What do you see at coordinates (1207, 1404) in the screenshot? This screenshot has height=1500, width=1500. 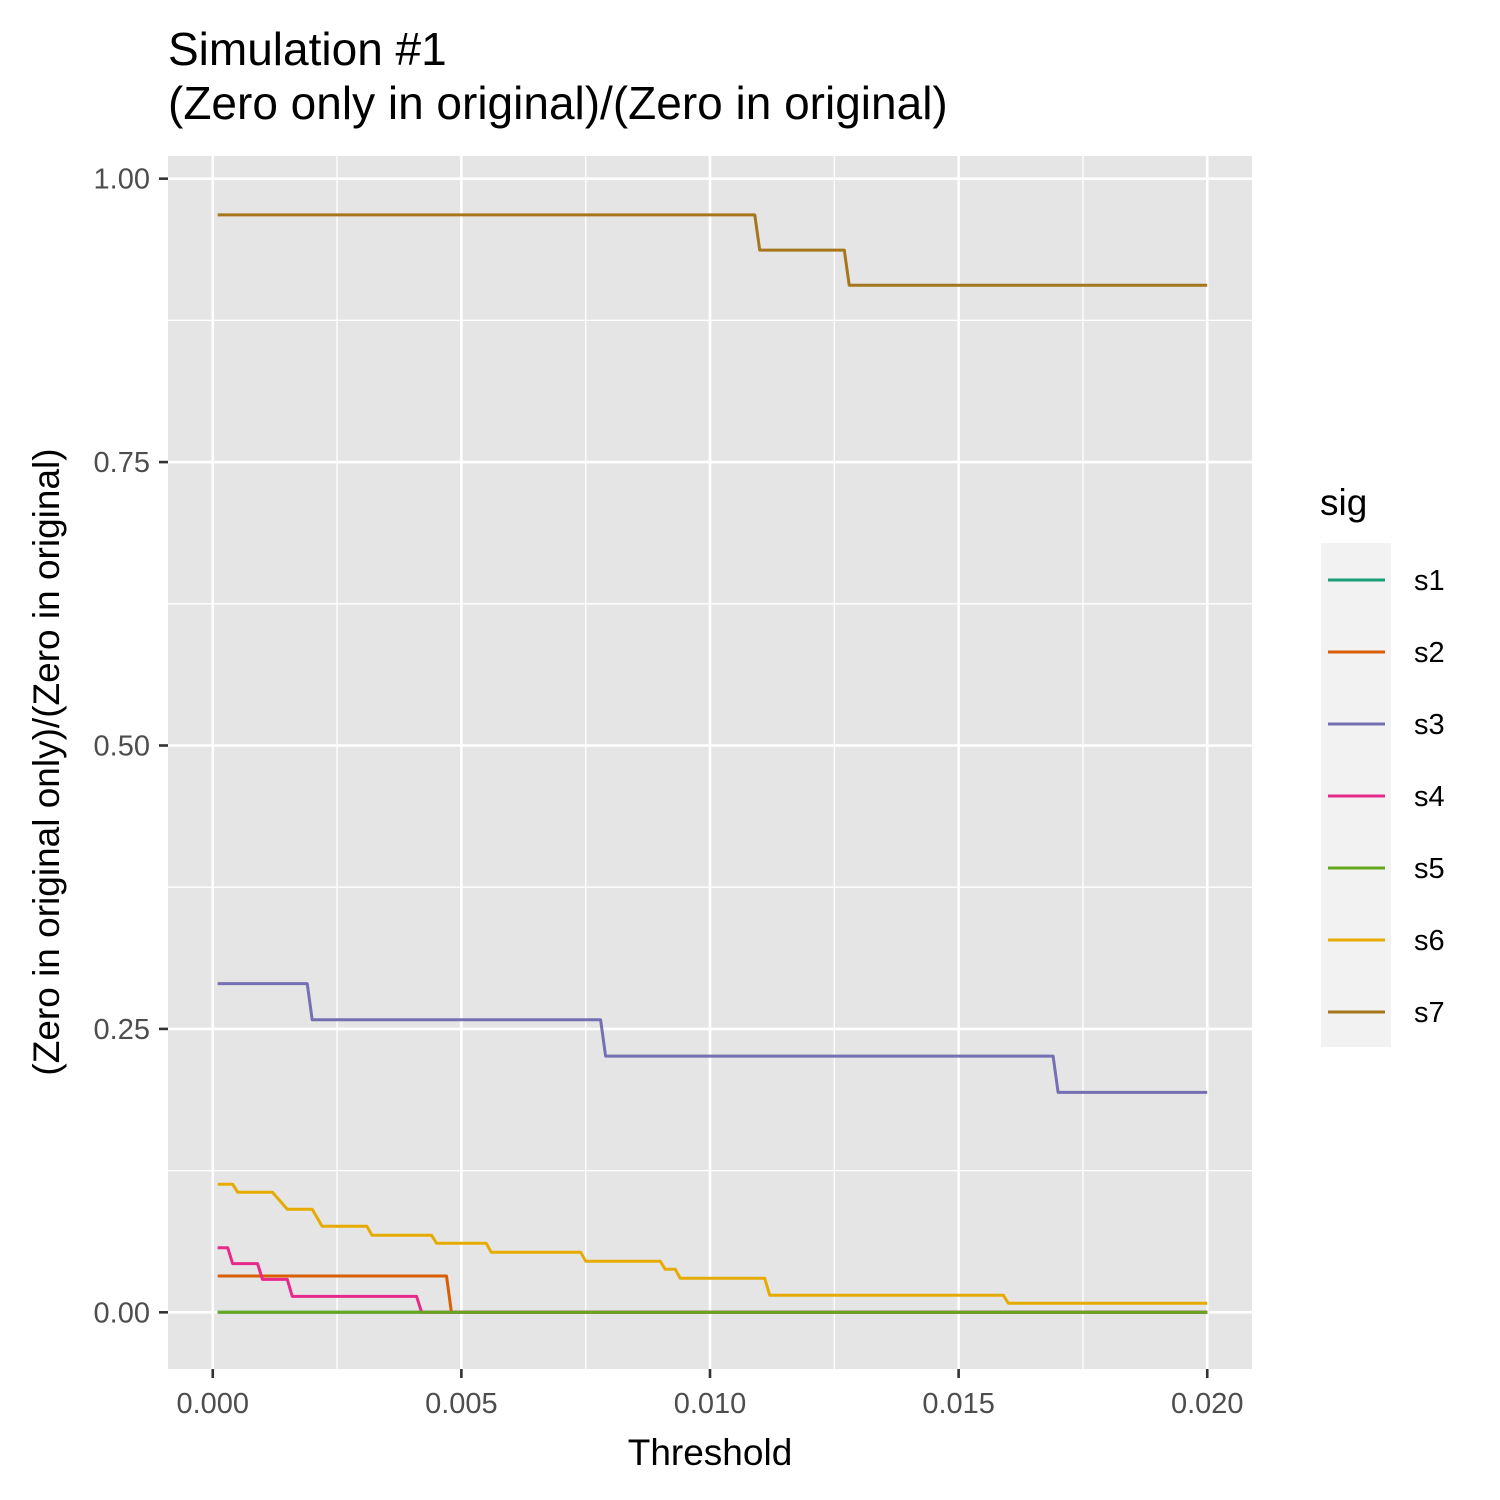 I see `x-tick-label: 0.020` at bounding box center [1207, 1404].